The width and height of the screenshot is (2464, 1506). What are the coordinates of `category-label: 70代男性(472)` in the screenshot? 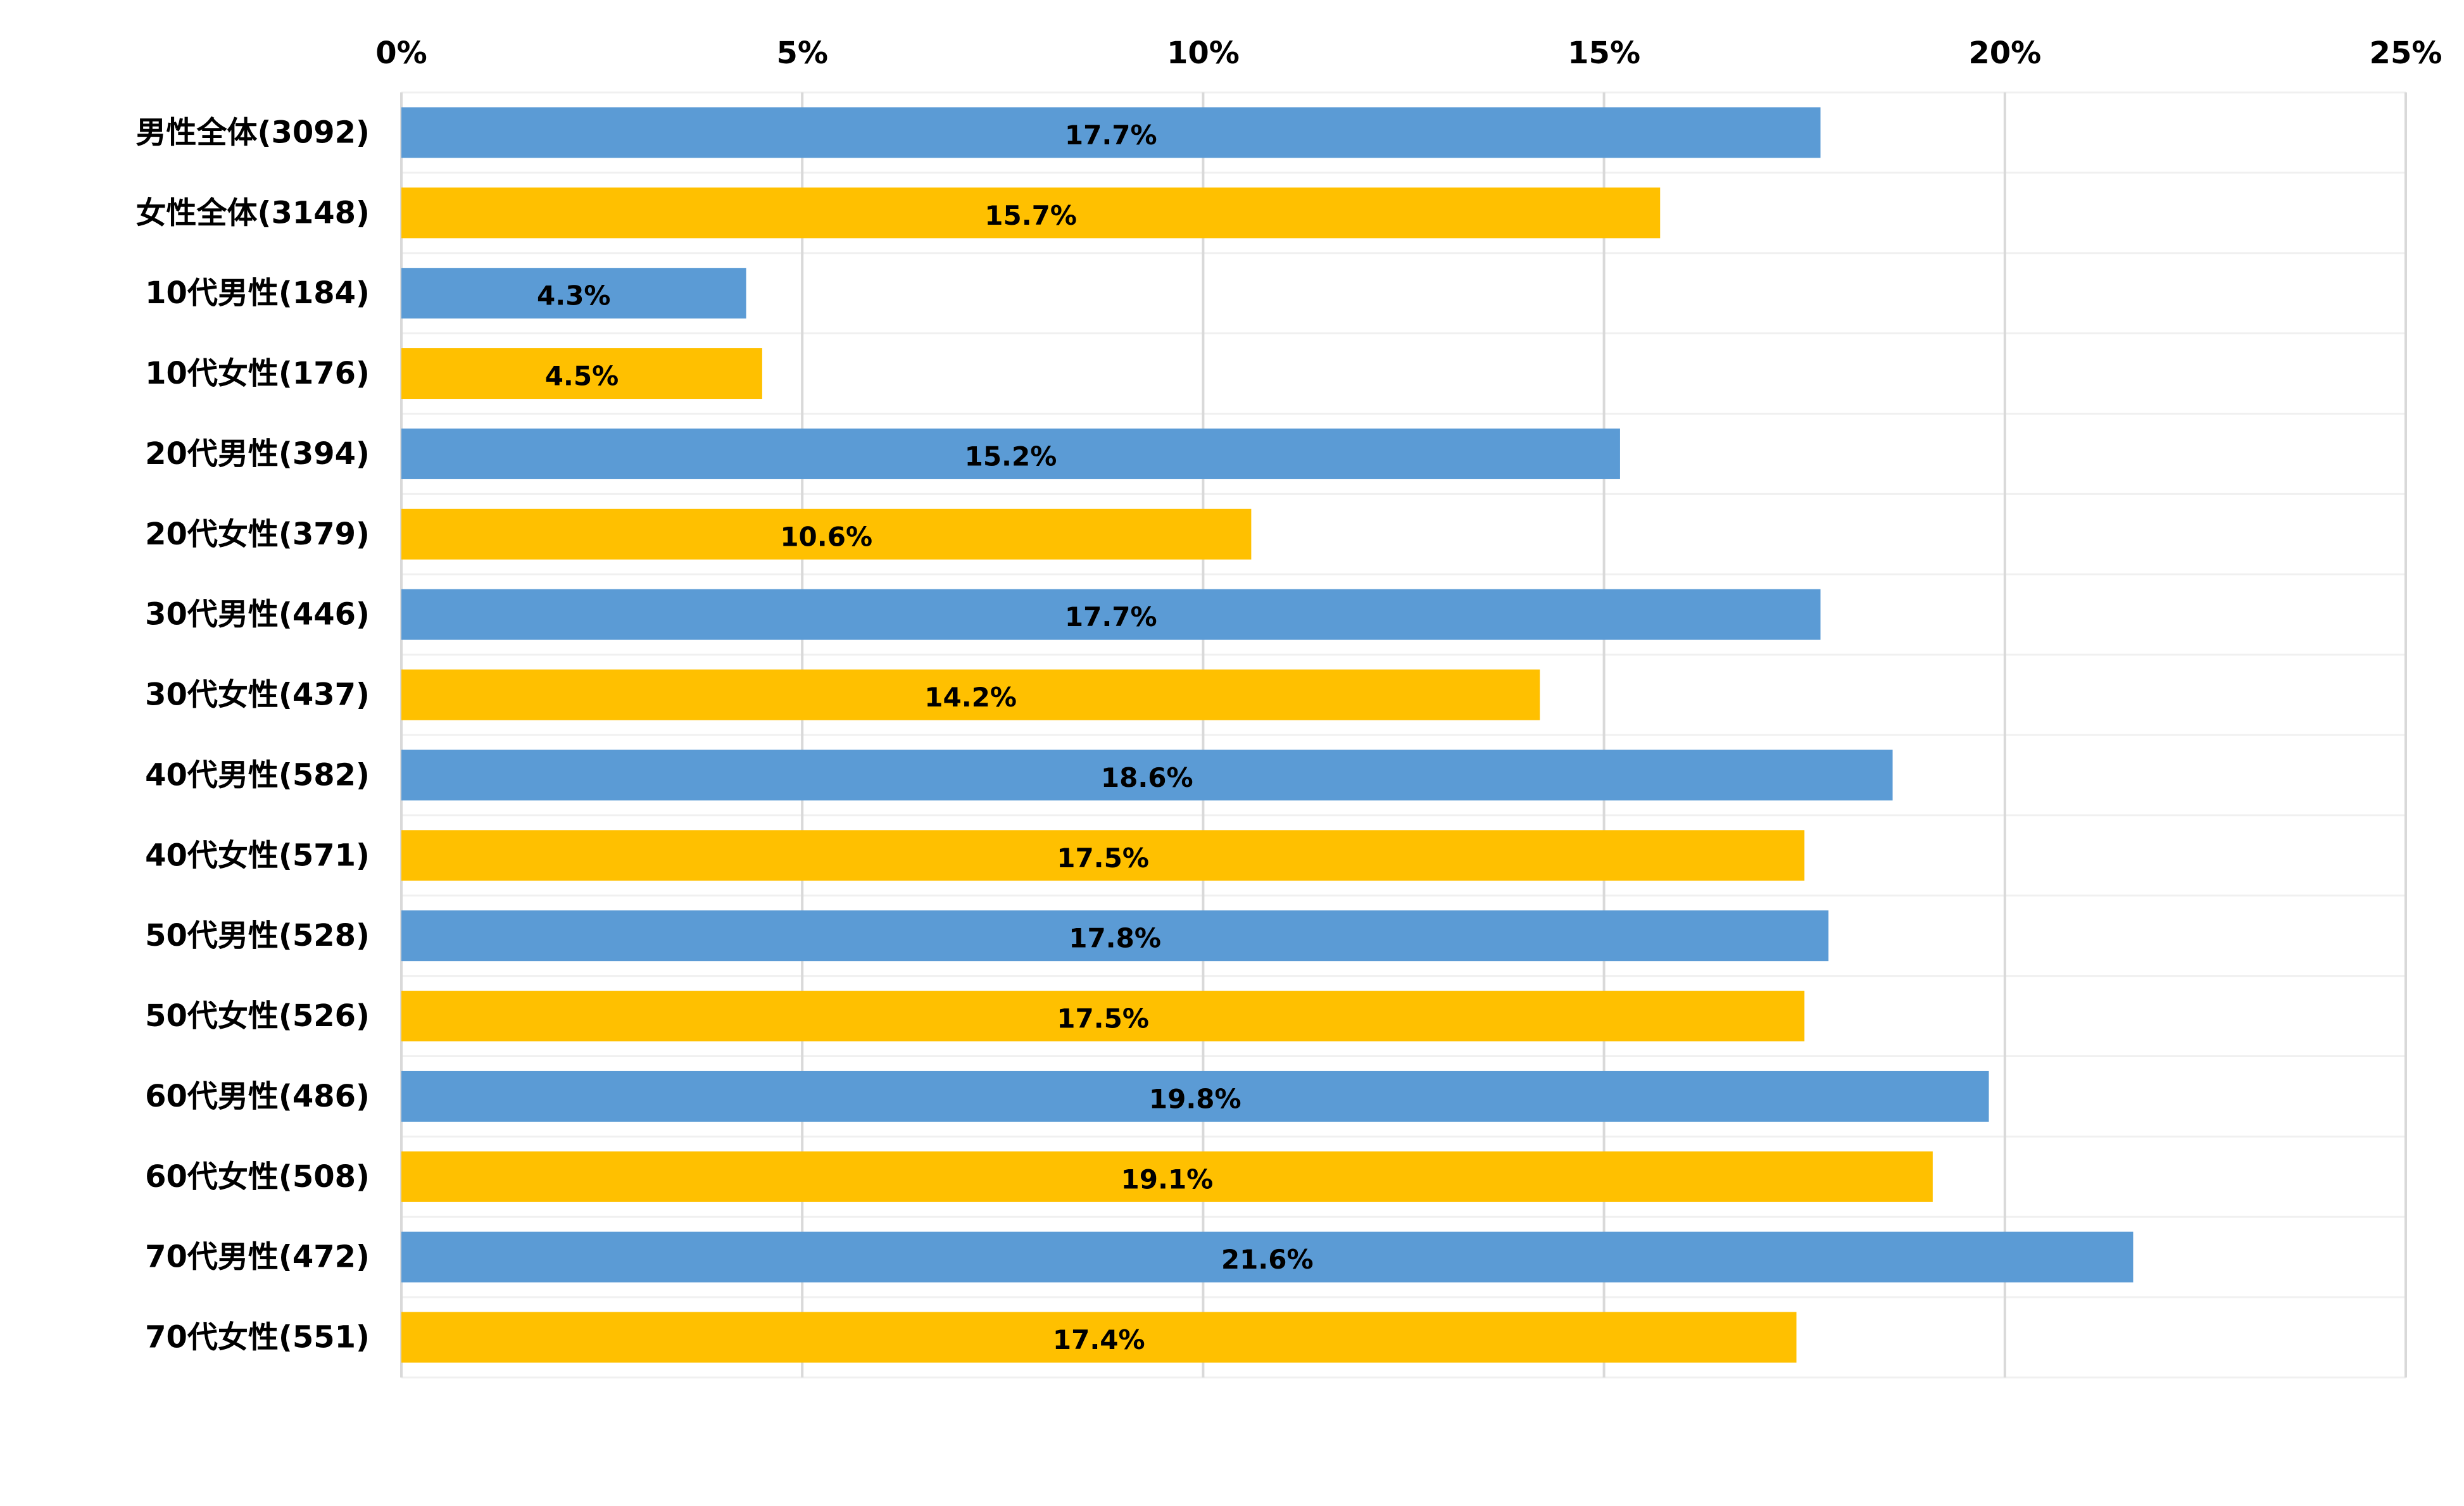 It's located at (257, 1257).